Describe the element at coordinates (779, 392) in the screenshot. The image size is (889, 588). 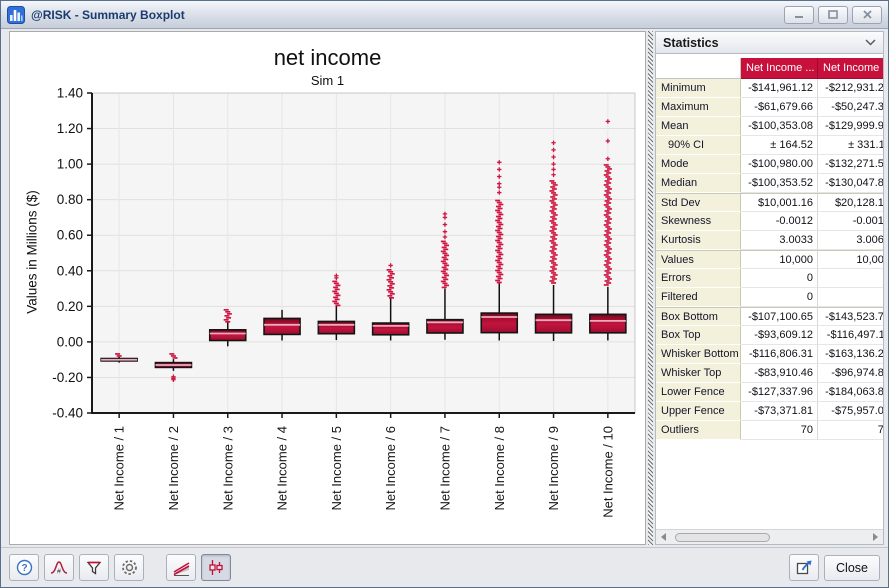
I see `stats-value-cell: -$127,337.96` at that location.